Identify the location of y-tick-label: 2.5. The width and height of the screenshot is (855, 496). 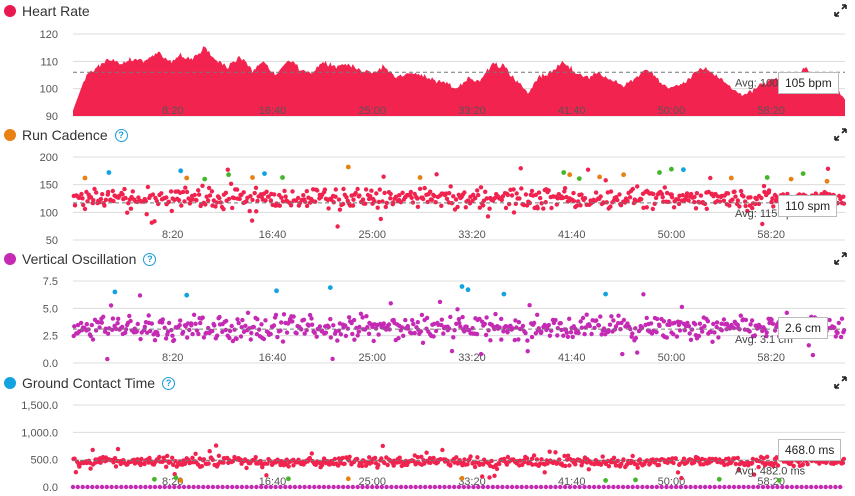
(50, 337).